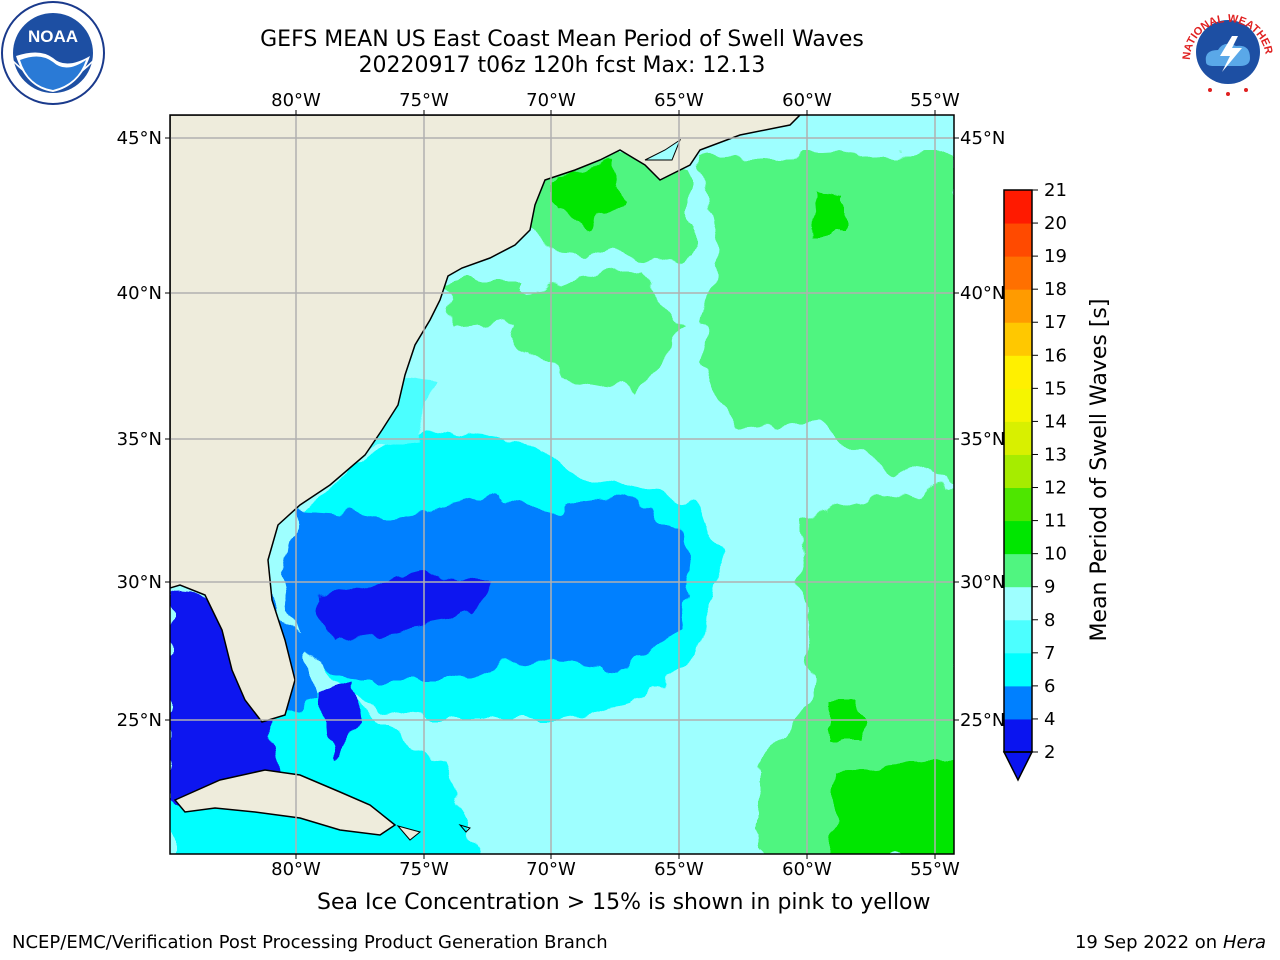 The image size is (1280, 960). Describe the element at coordinates (1055, 355) in the screenshot. I see `colorbar-tick-label: 16` at that location.